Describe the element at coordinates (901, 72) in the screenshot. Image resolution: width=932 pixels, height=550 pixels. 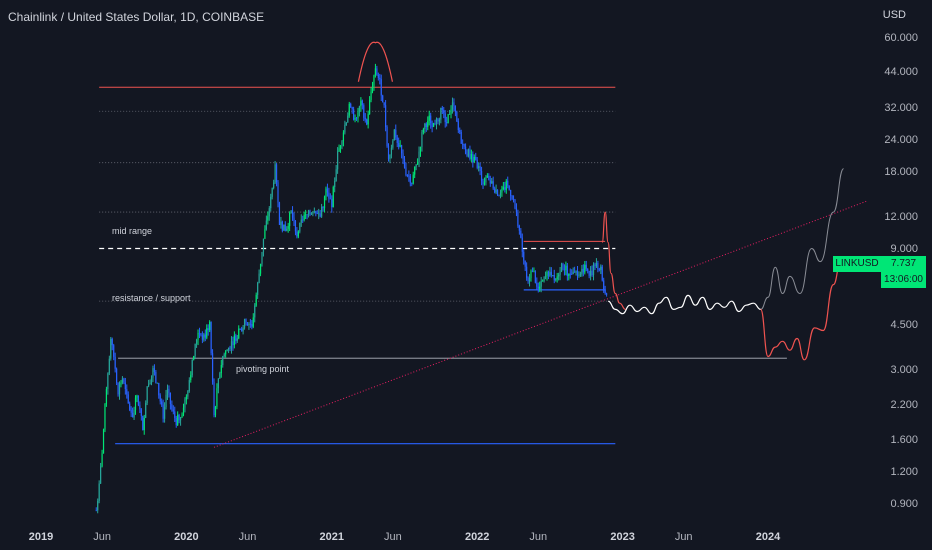
I see `y-tick-label: 44.000` at that location.